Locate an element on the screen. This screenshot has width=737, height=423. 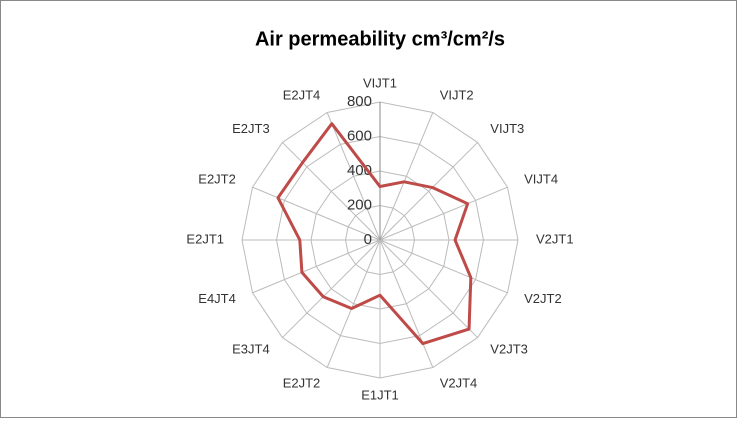
category-label: E2JT3 is located at coordinates (251, 128).